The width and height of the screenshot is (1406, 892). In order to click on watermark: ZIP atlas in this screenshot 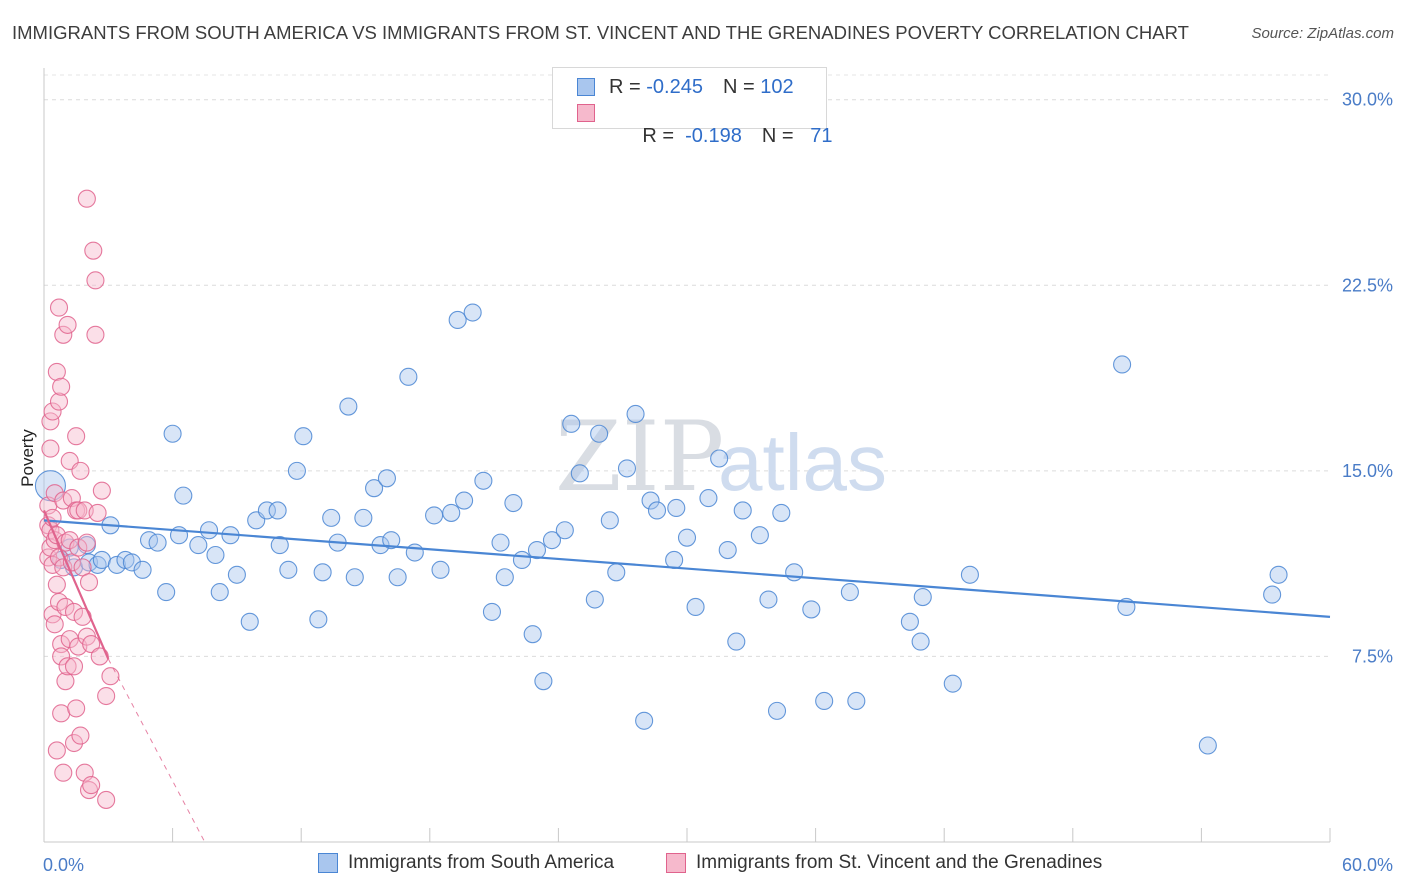, I will do `click(721, 457)`.